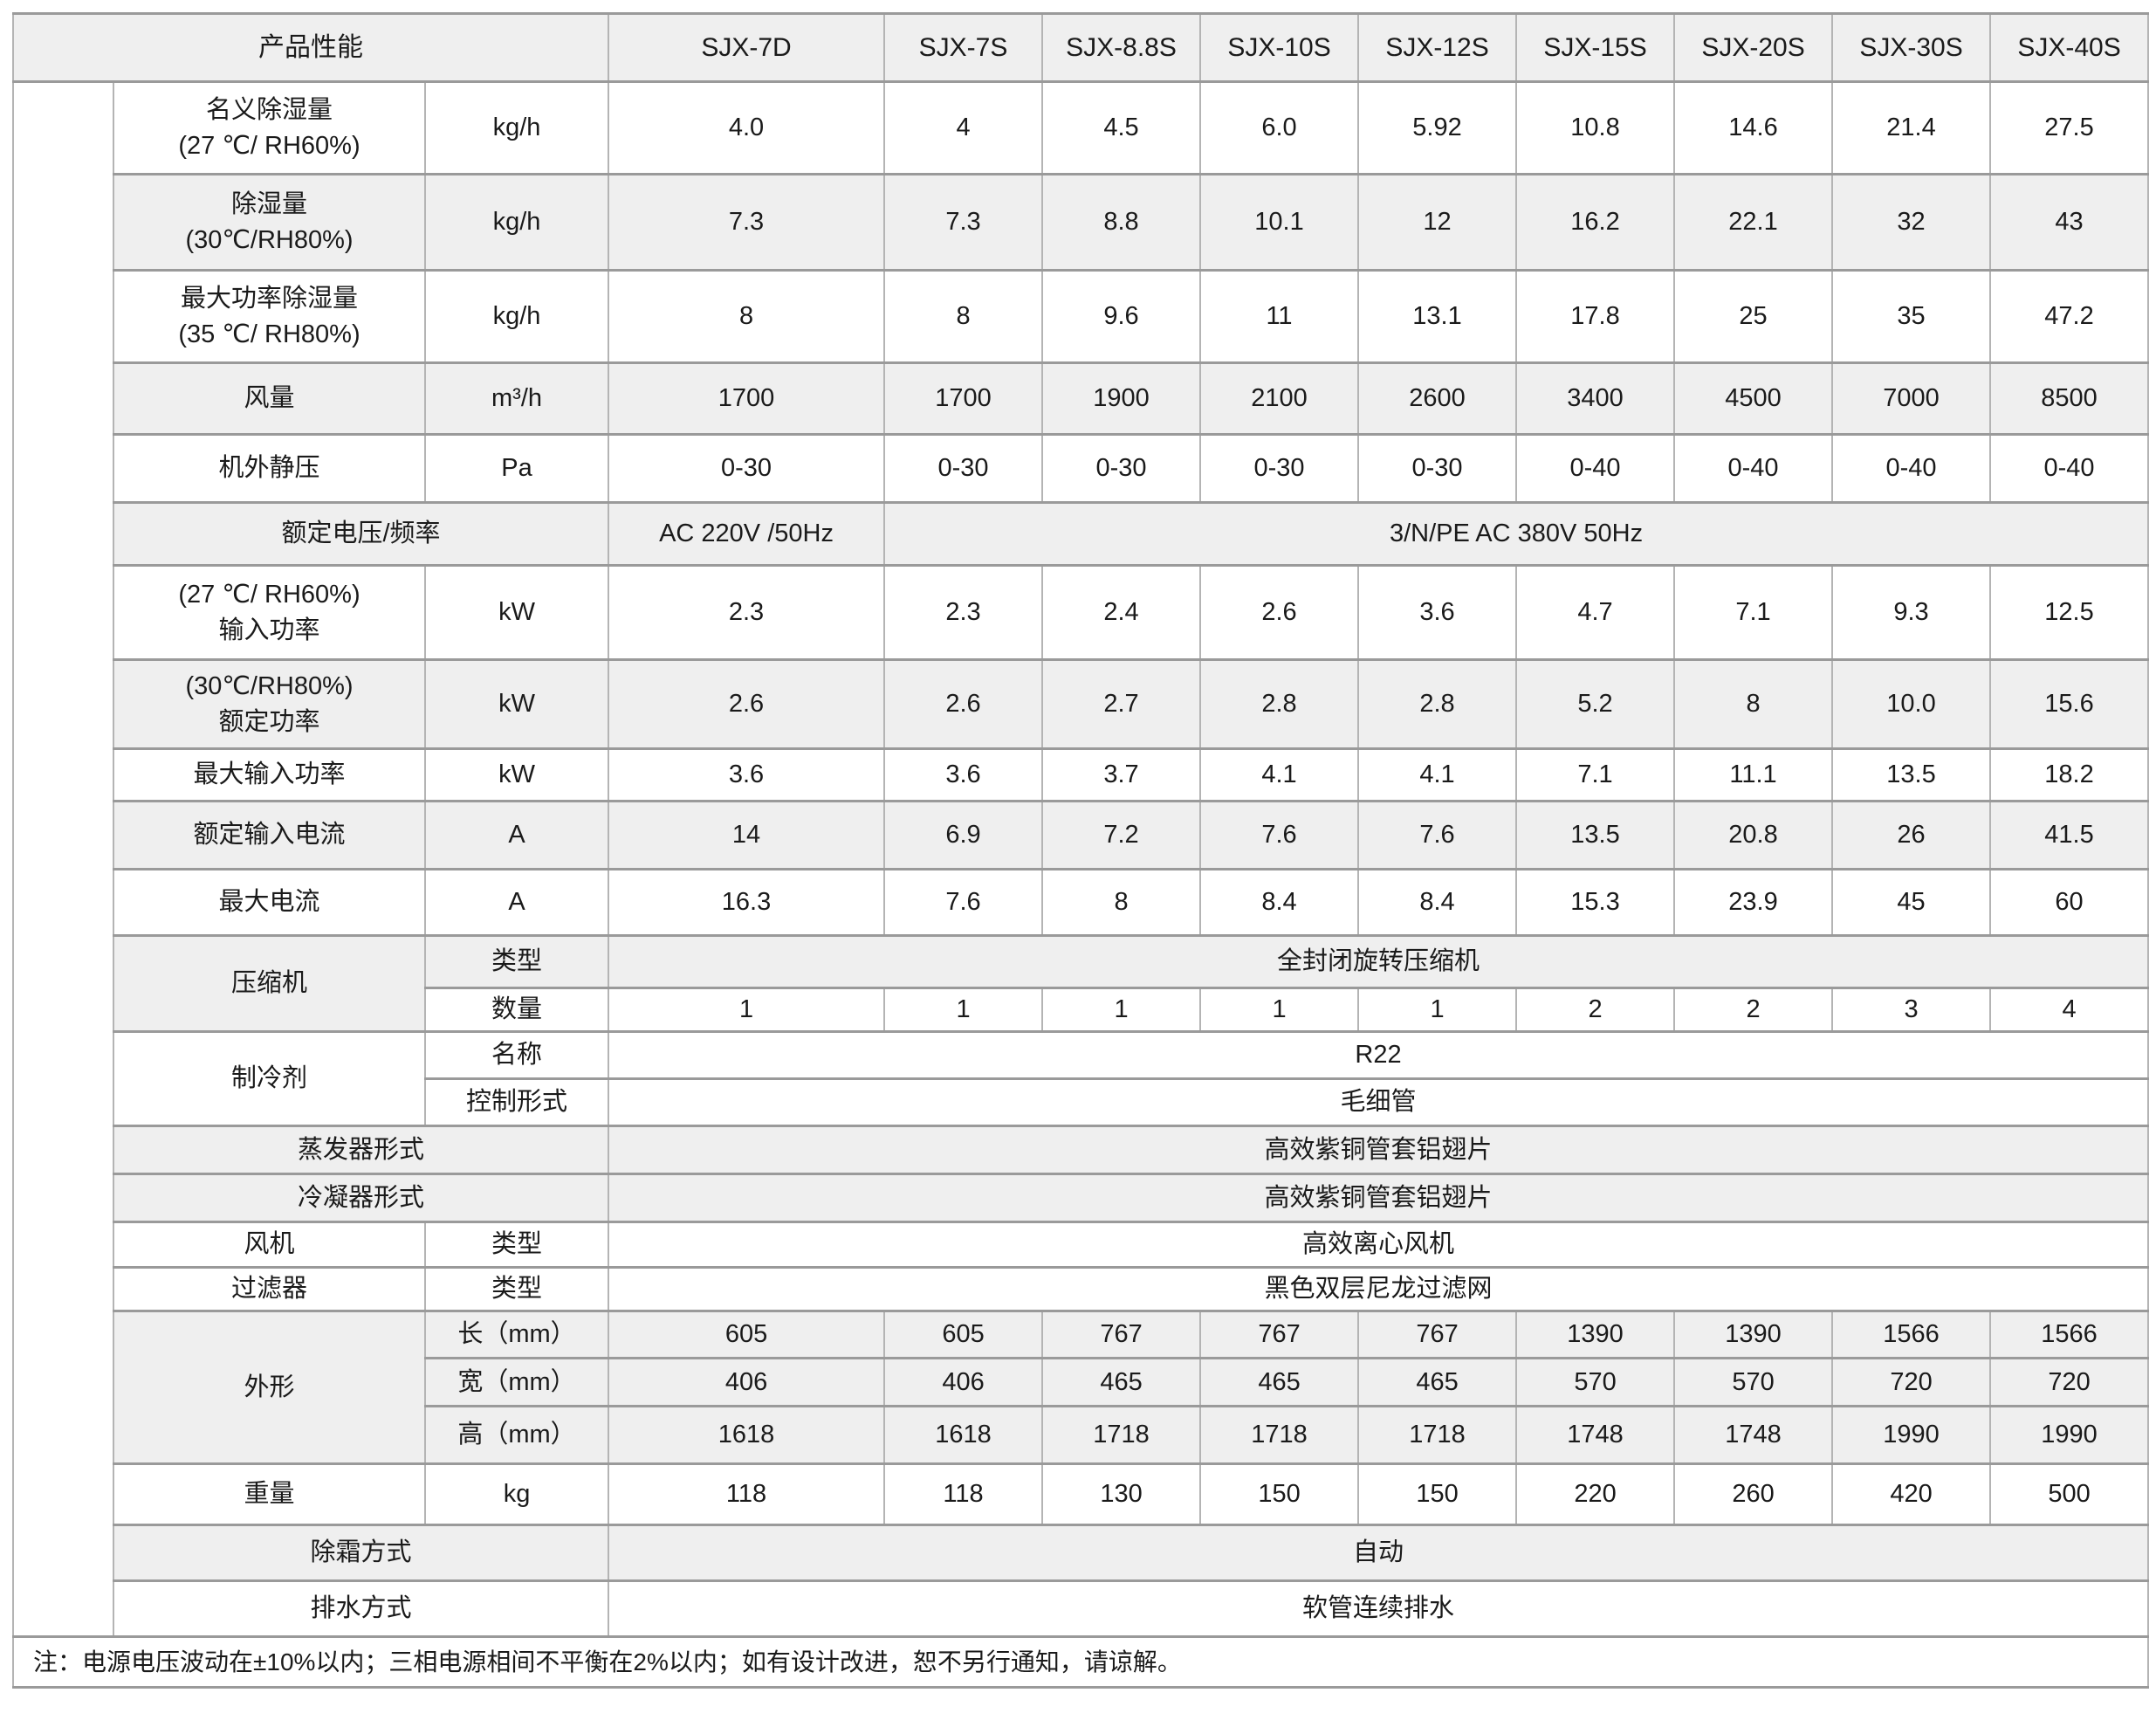  What do you see at coordinates (1121, 47) in the screenshot?
I see `model-header: SJX-8.8S` at bounding box center [1121, 47].